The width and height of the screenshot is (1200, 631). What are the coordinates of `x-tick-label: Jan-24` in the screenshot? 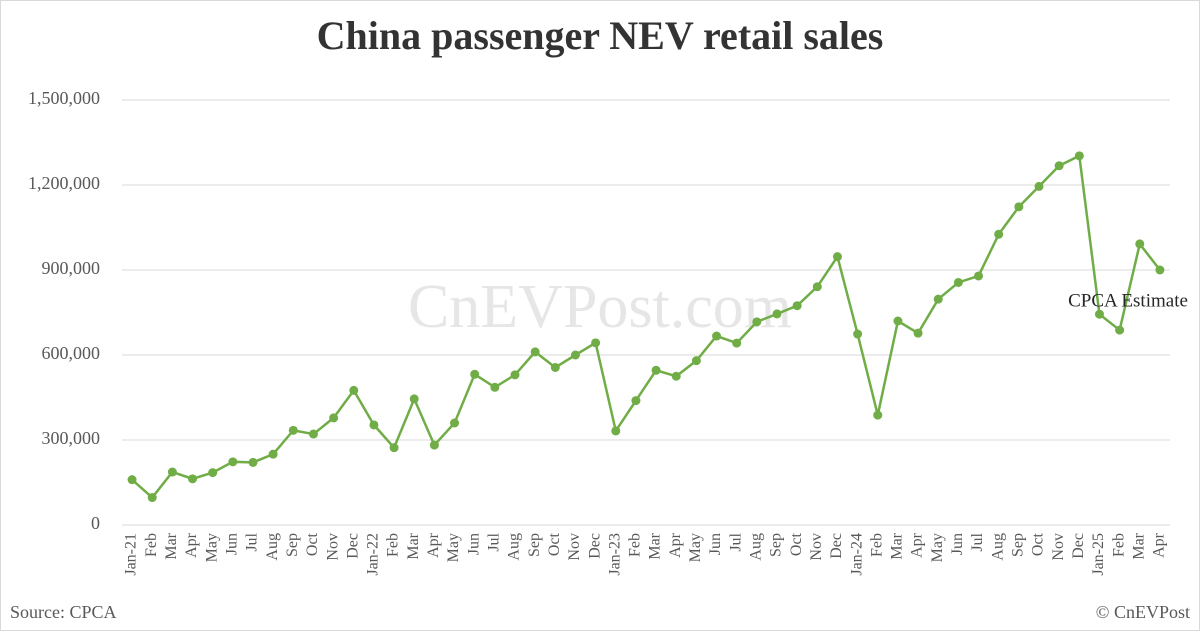 It's located at (856, 554).